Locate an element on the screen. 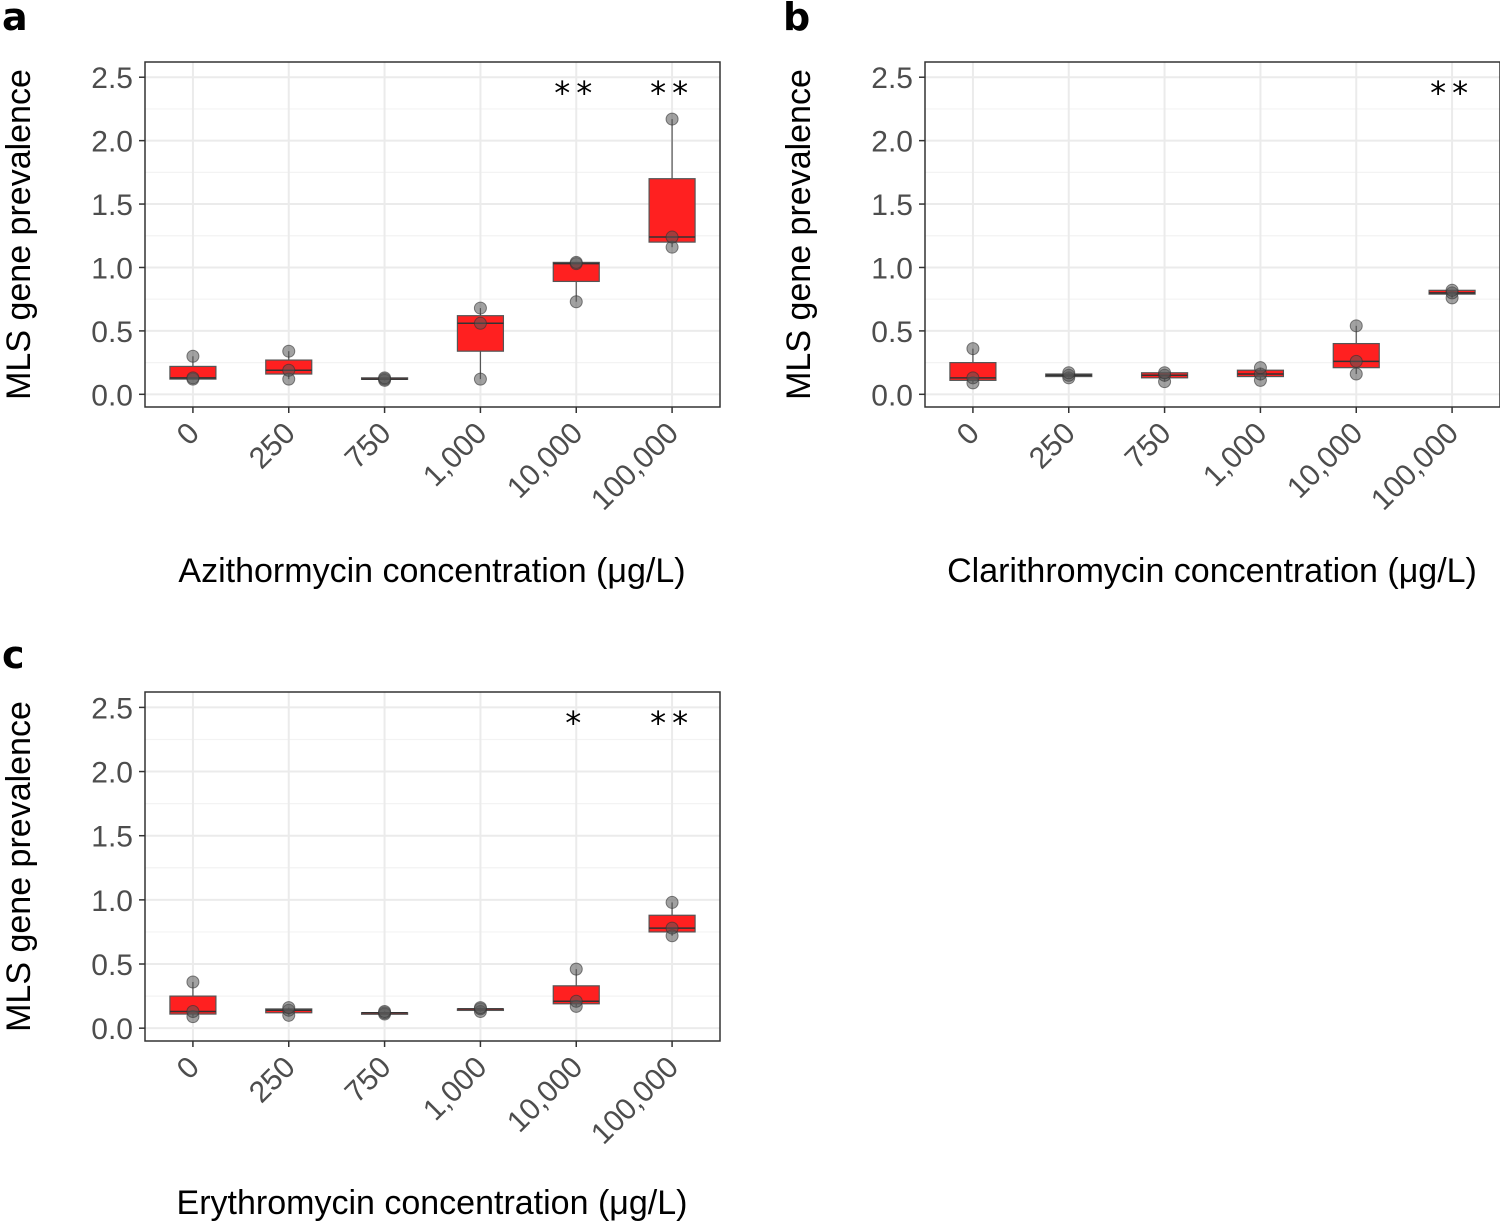 This screenshot has height=1222, width=1500. panel-label: b is located at coordinates (796, 19).